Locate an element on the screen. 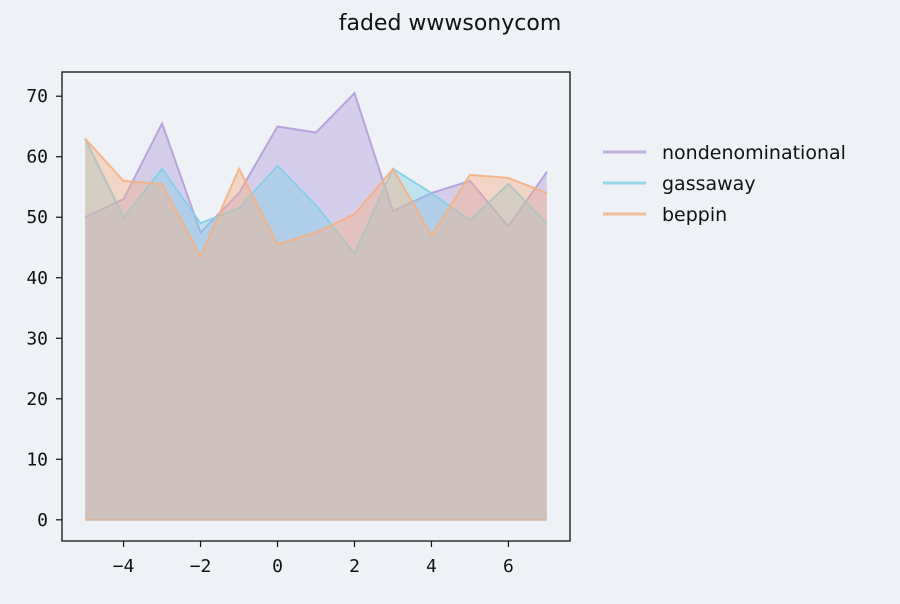 Image resolution: width=900 pixels, height=604 pixels. y-tick-label: 20 is located at coordinates (37, 399).